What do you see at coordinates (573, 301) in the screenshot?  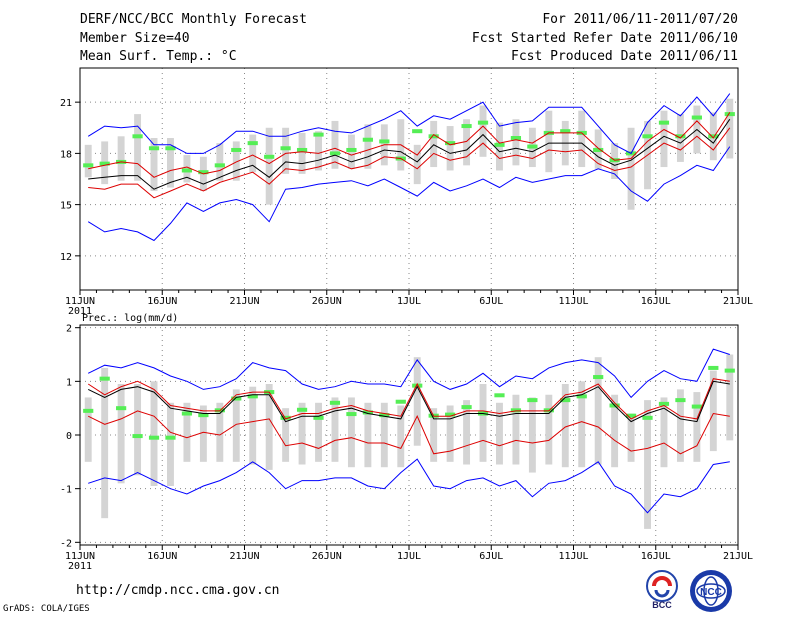 I see `x-tick-label: 11JUL` at bounding box center [573, 301].